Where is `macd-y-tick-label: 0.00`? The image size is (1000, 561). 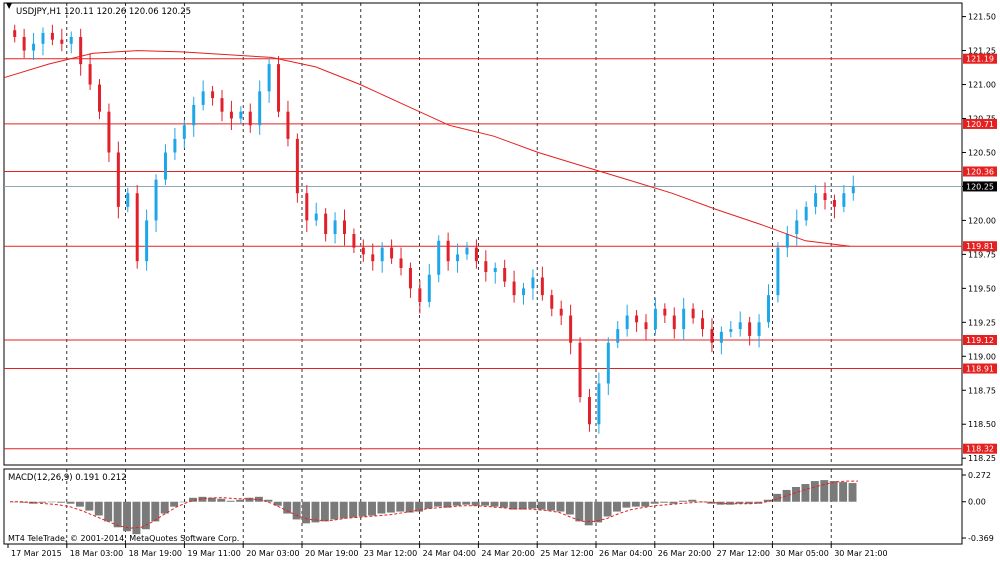 macd-y-tick-label: 0.00 is located at coordinates (977, 502).